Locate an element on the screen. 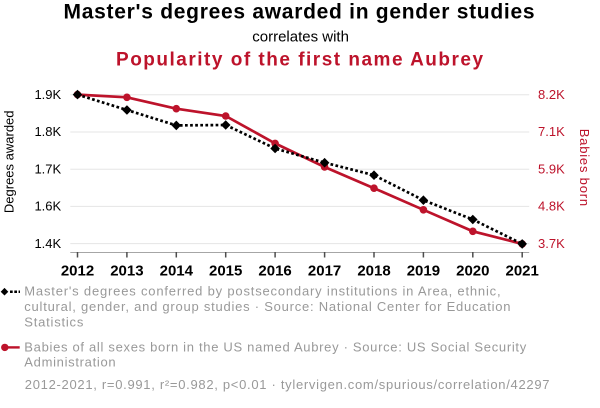  svg-text: 1.7K is located at coordinates (47, 168).